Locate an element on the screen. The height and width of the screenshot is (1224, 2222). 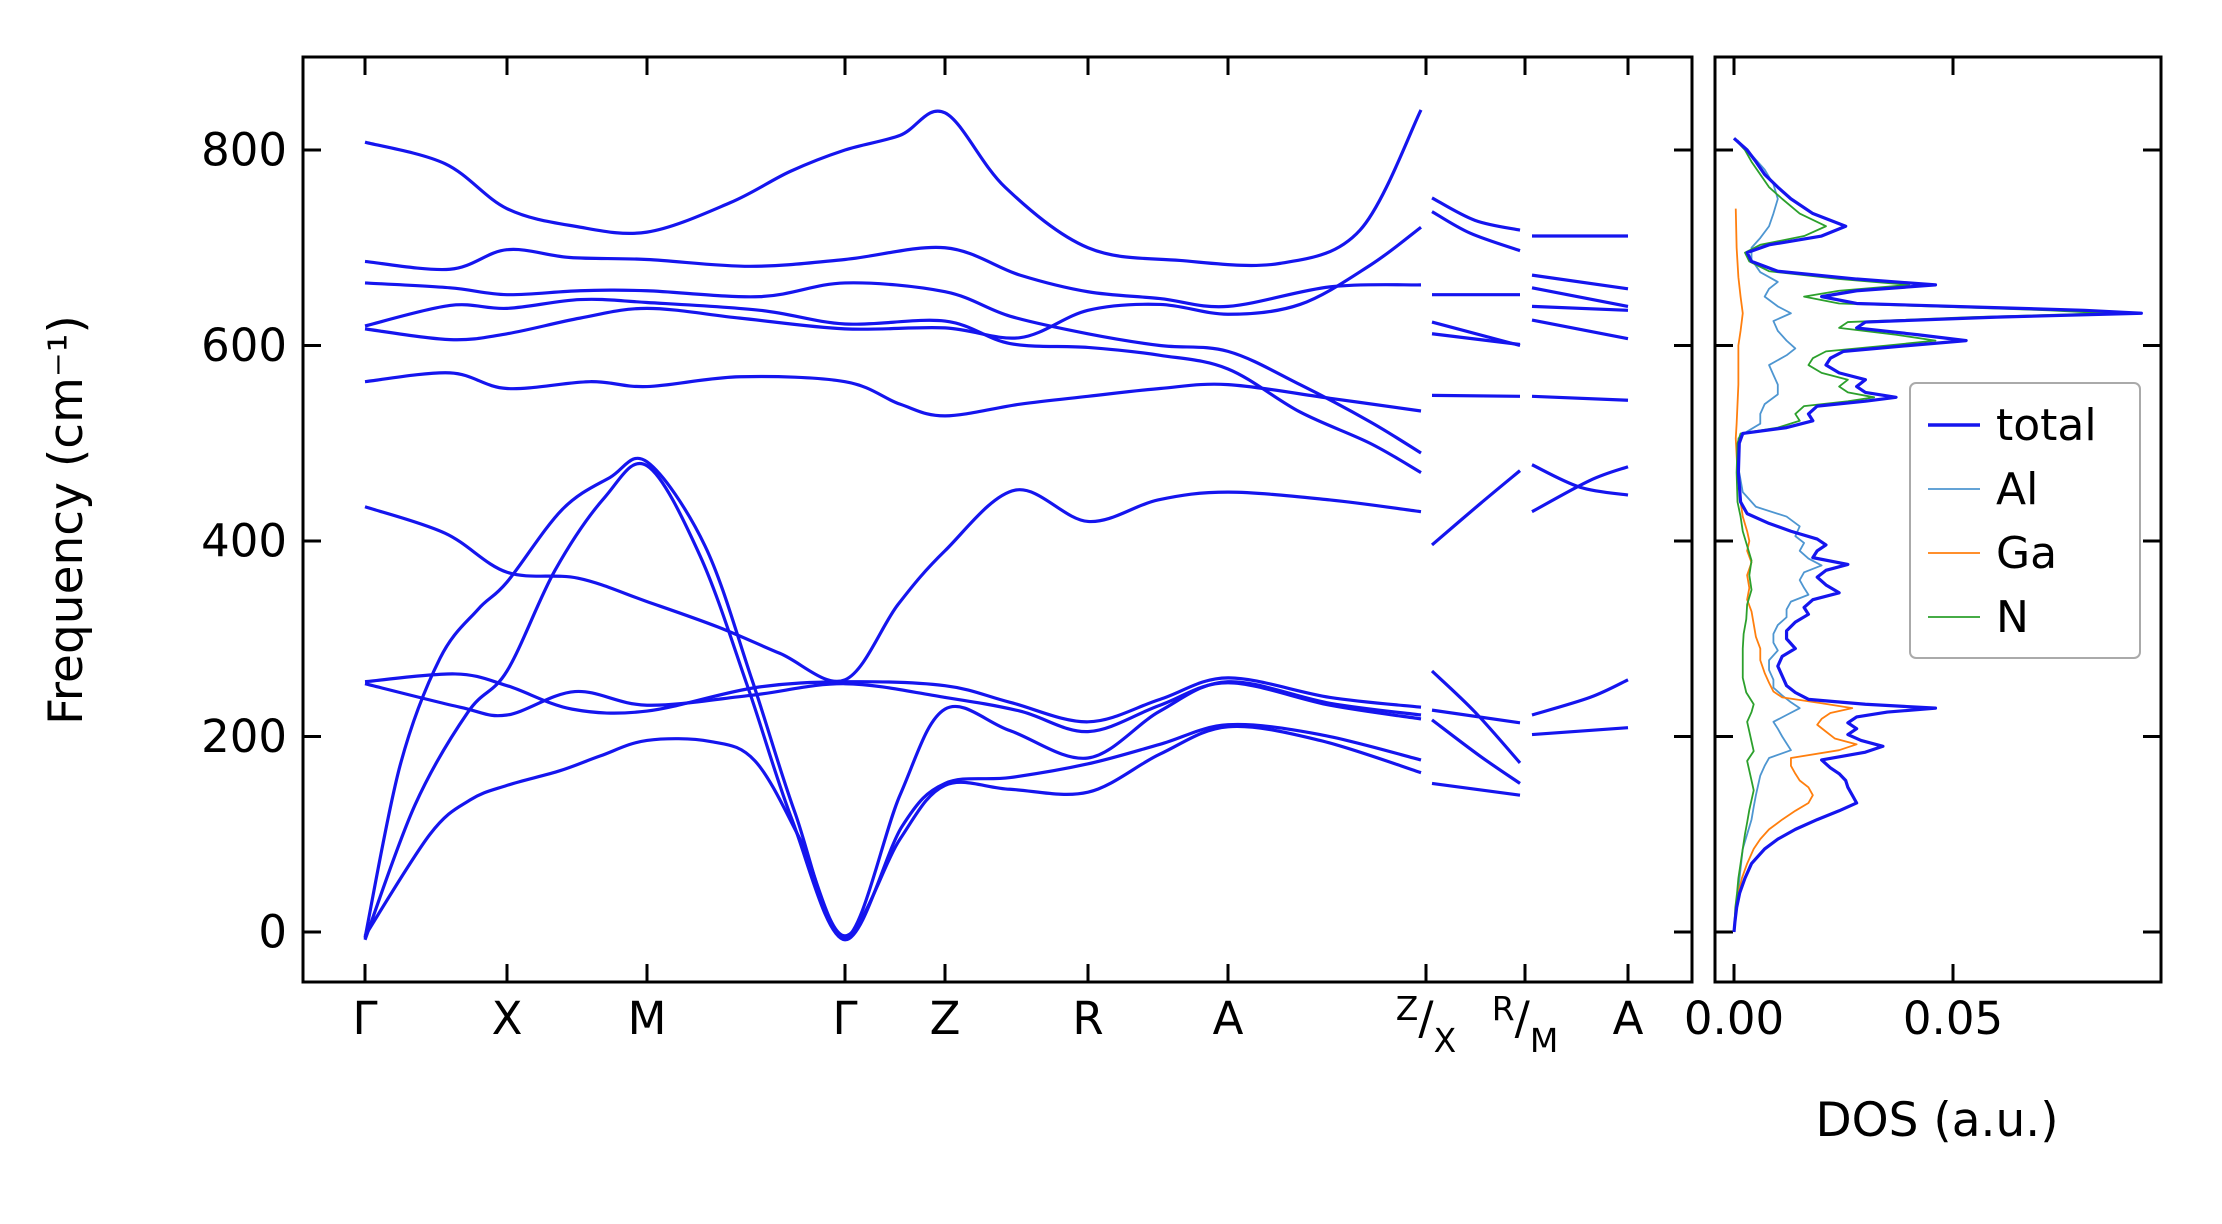
dos-curve-total is located at coordinates (1937, 535).